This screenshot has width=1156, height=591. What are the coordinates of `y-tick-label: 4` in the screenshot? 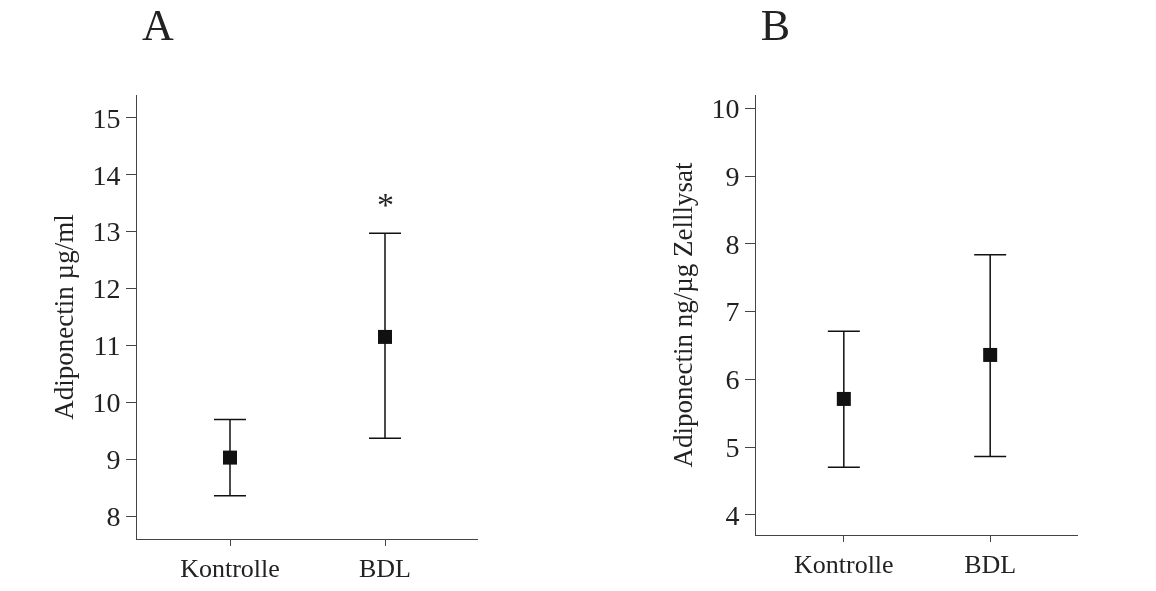 It's located at (732, 515).